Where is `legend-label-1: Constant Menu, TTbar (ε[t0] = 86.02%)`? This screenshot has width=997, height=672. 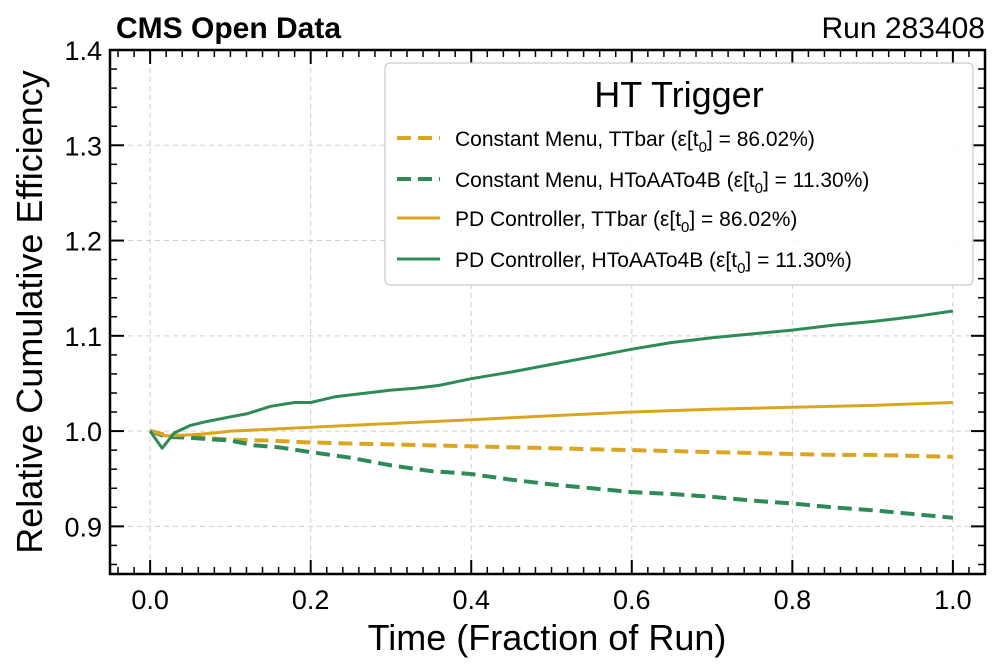
legend-label-1: Constant Menu, TTbar (ε[t0] = 86.02%) is located at coordinates (635, 142).